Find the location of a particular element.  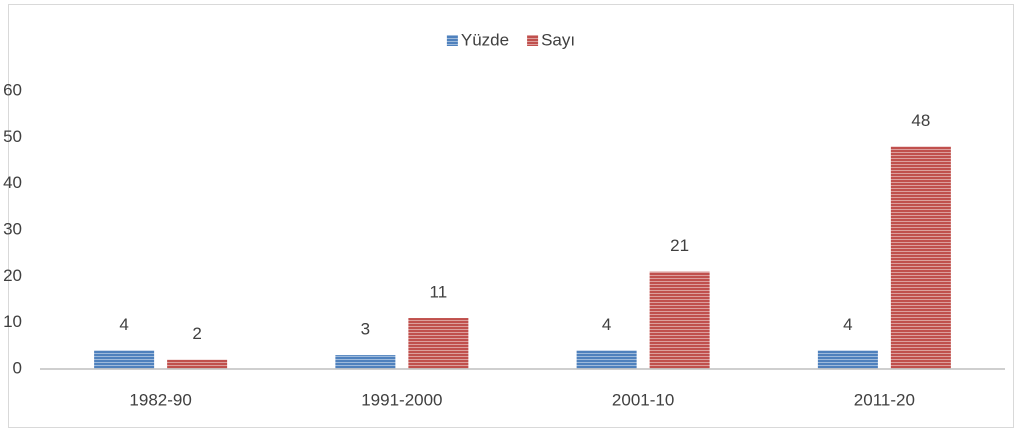

x-tick-label: 1991-2000 is located at coordinates (401, 399).